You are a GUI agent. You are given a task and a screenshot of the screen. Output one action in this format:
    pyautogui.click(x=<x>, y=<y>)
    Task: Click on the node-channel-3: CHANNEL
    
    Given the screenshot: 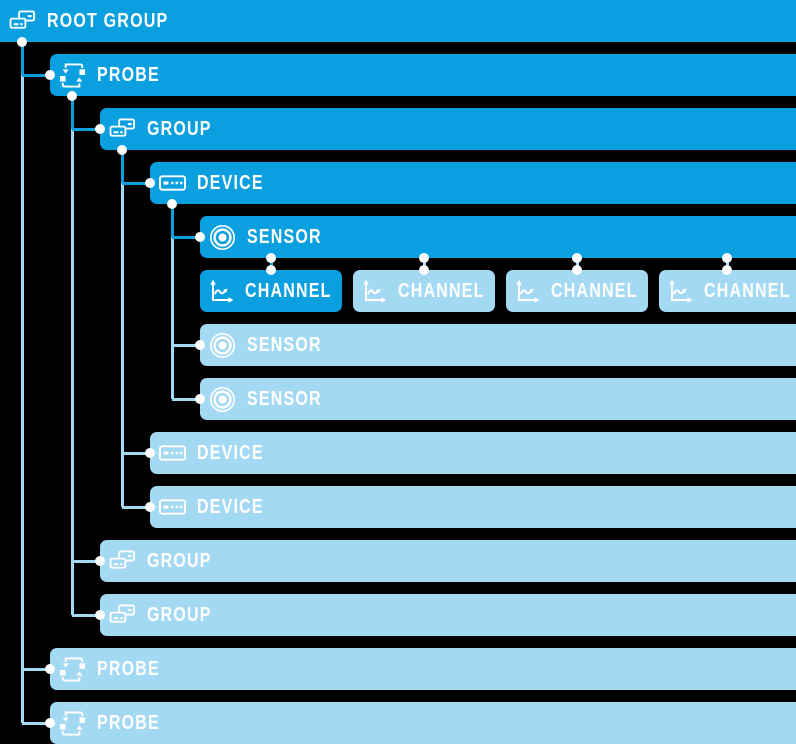 What is the action you would take?
    pyautogui.click(x=577, y=291)
    